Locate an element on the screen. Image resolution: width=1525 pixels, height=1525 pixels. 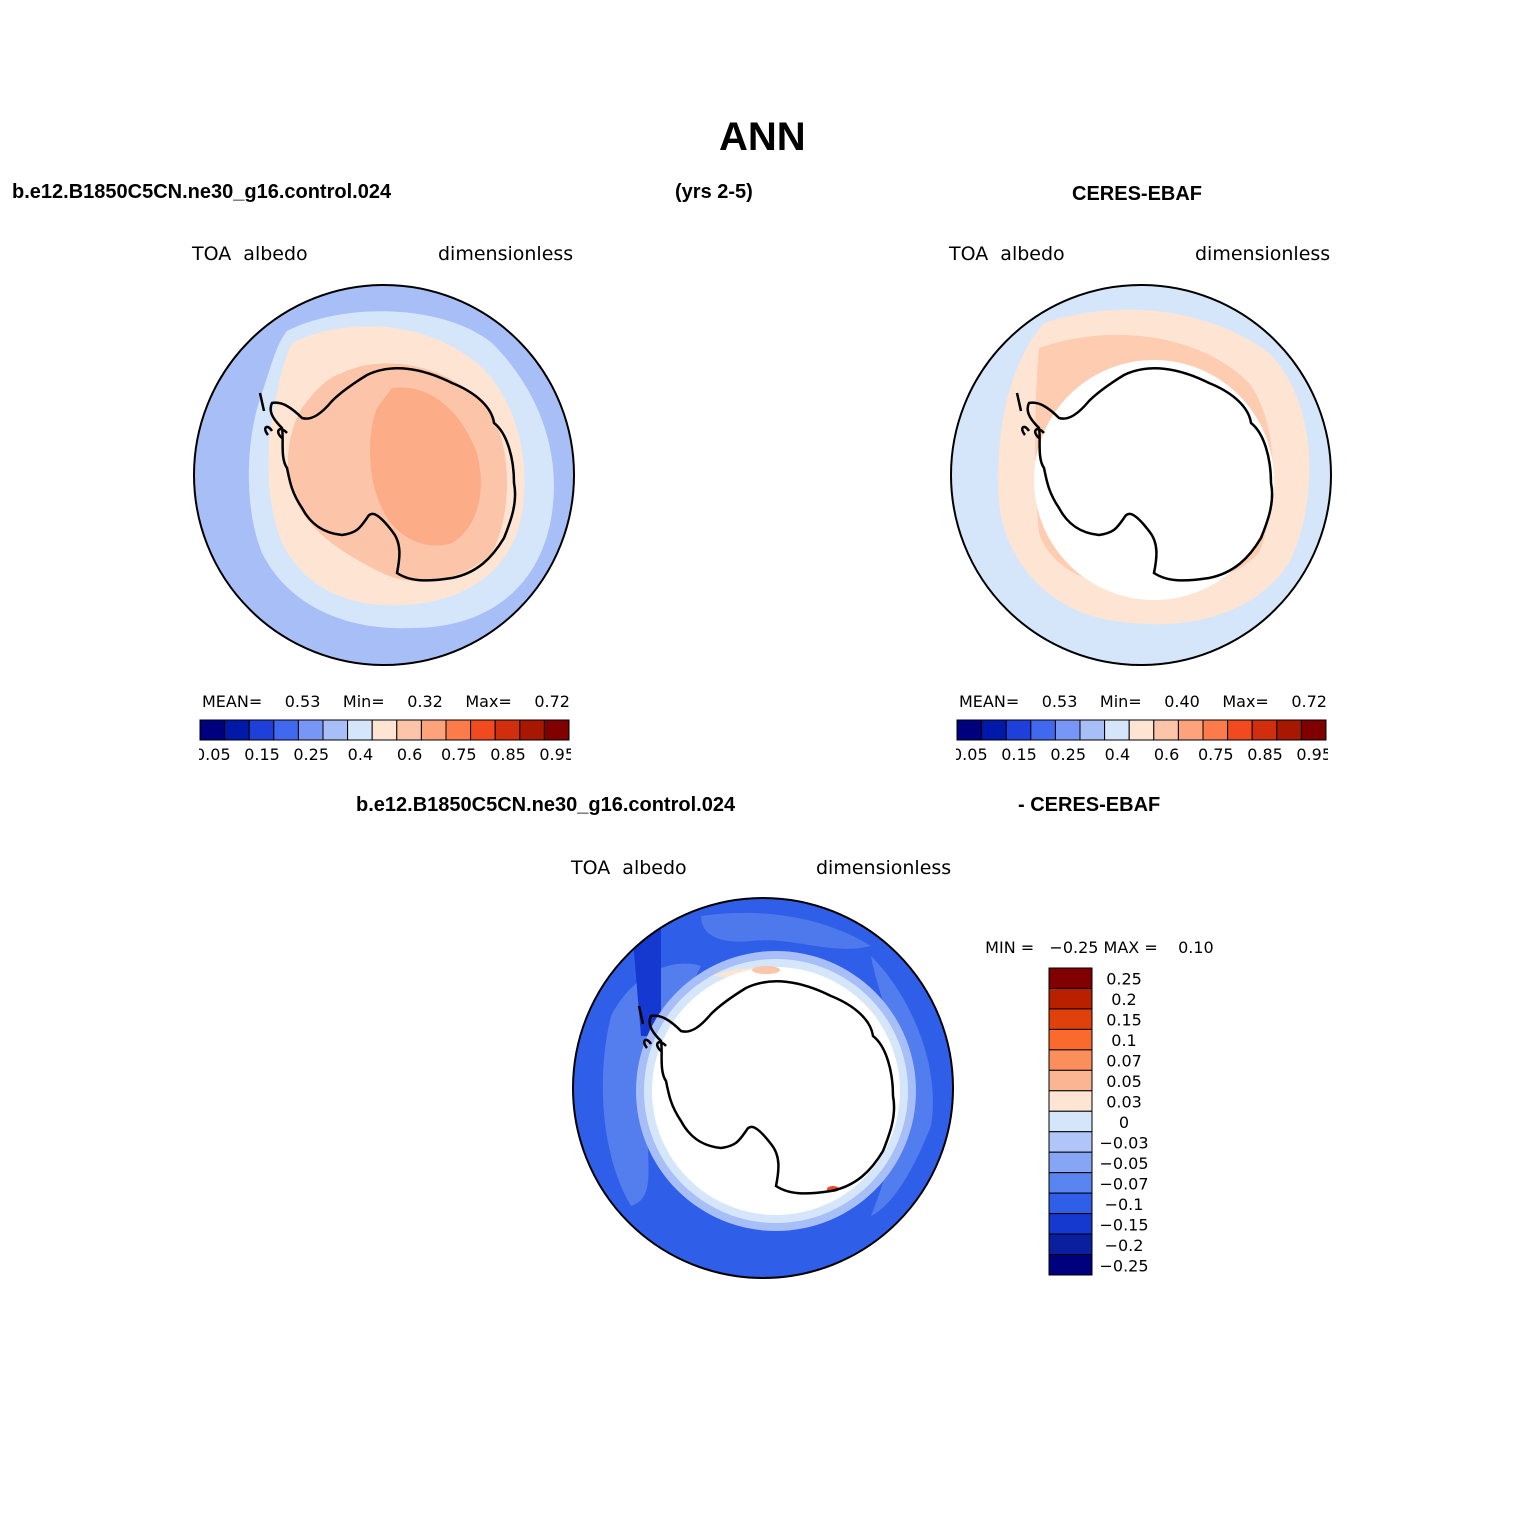
obs-colorbar-tick-label: 0.6 is located at coordinates (1166, 754).